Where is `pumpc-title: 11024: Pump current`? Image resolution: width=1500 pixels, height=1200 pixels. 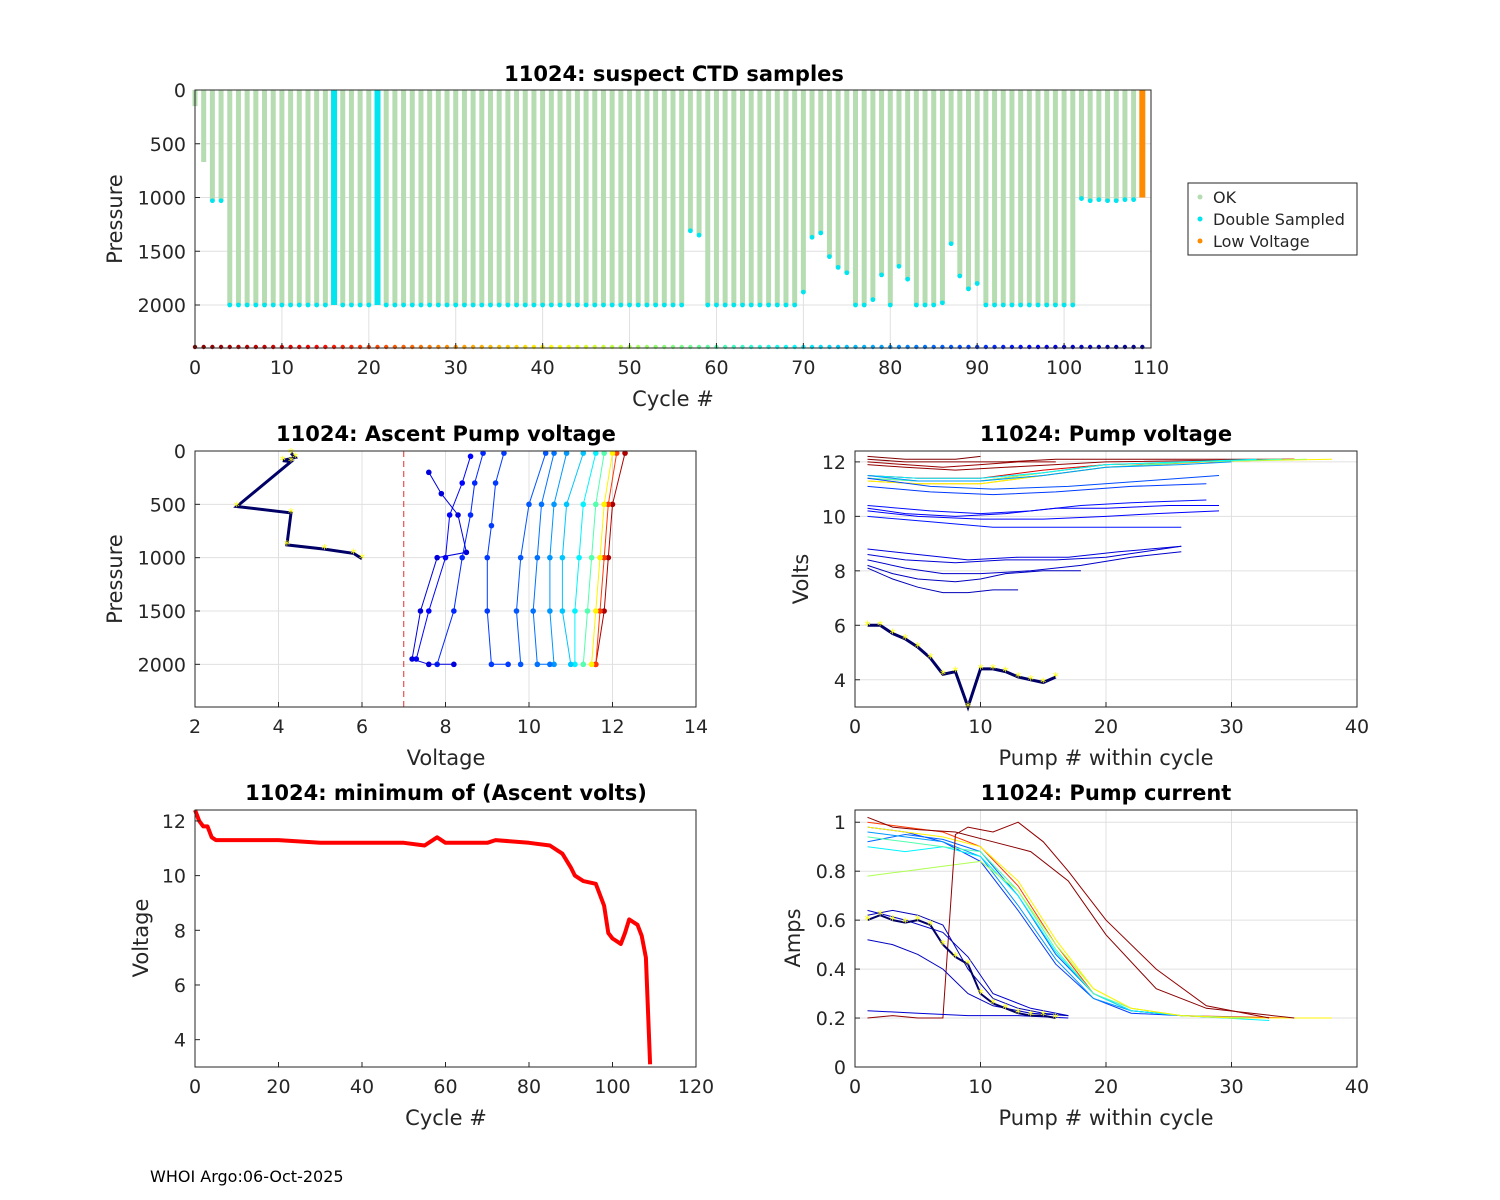 pumpc-title: 11024: Pump current is located at coordinates (1106, 793).